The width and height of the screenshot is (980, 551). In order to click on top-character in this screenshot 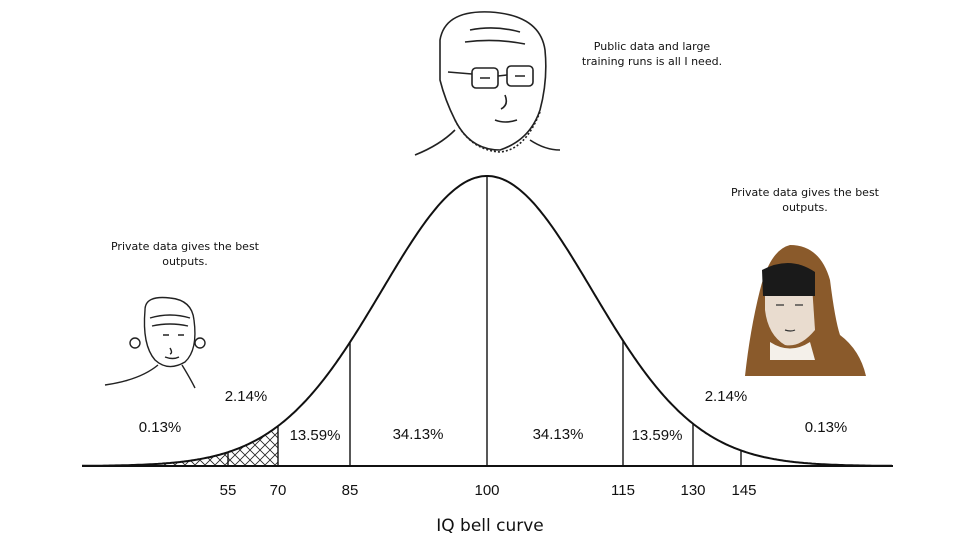, I will do `click(487, 83)`.